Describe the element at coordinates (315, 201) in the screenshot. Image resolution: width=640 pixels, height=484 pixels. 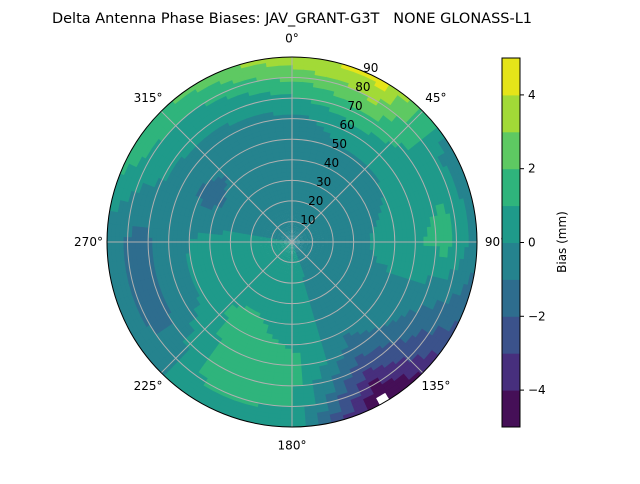
I see `radial-tick-label: 20` at that location.